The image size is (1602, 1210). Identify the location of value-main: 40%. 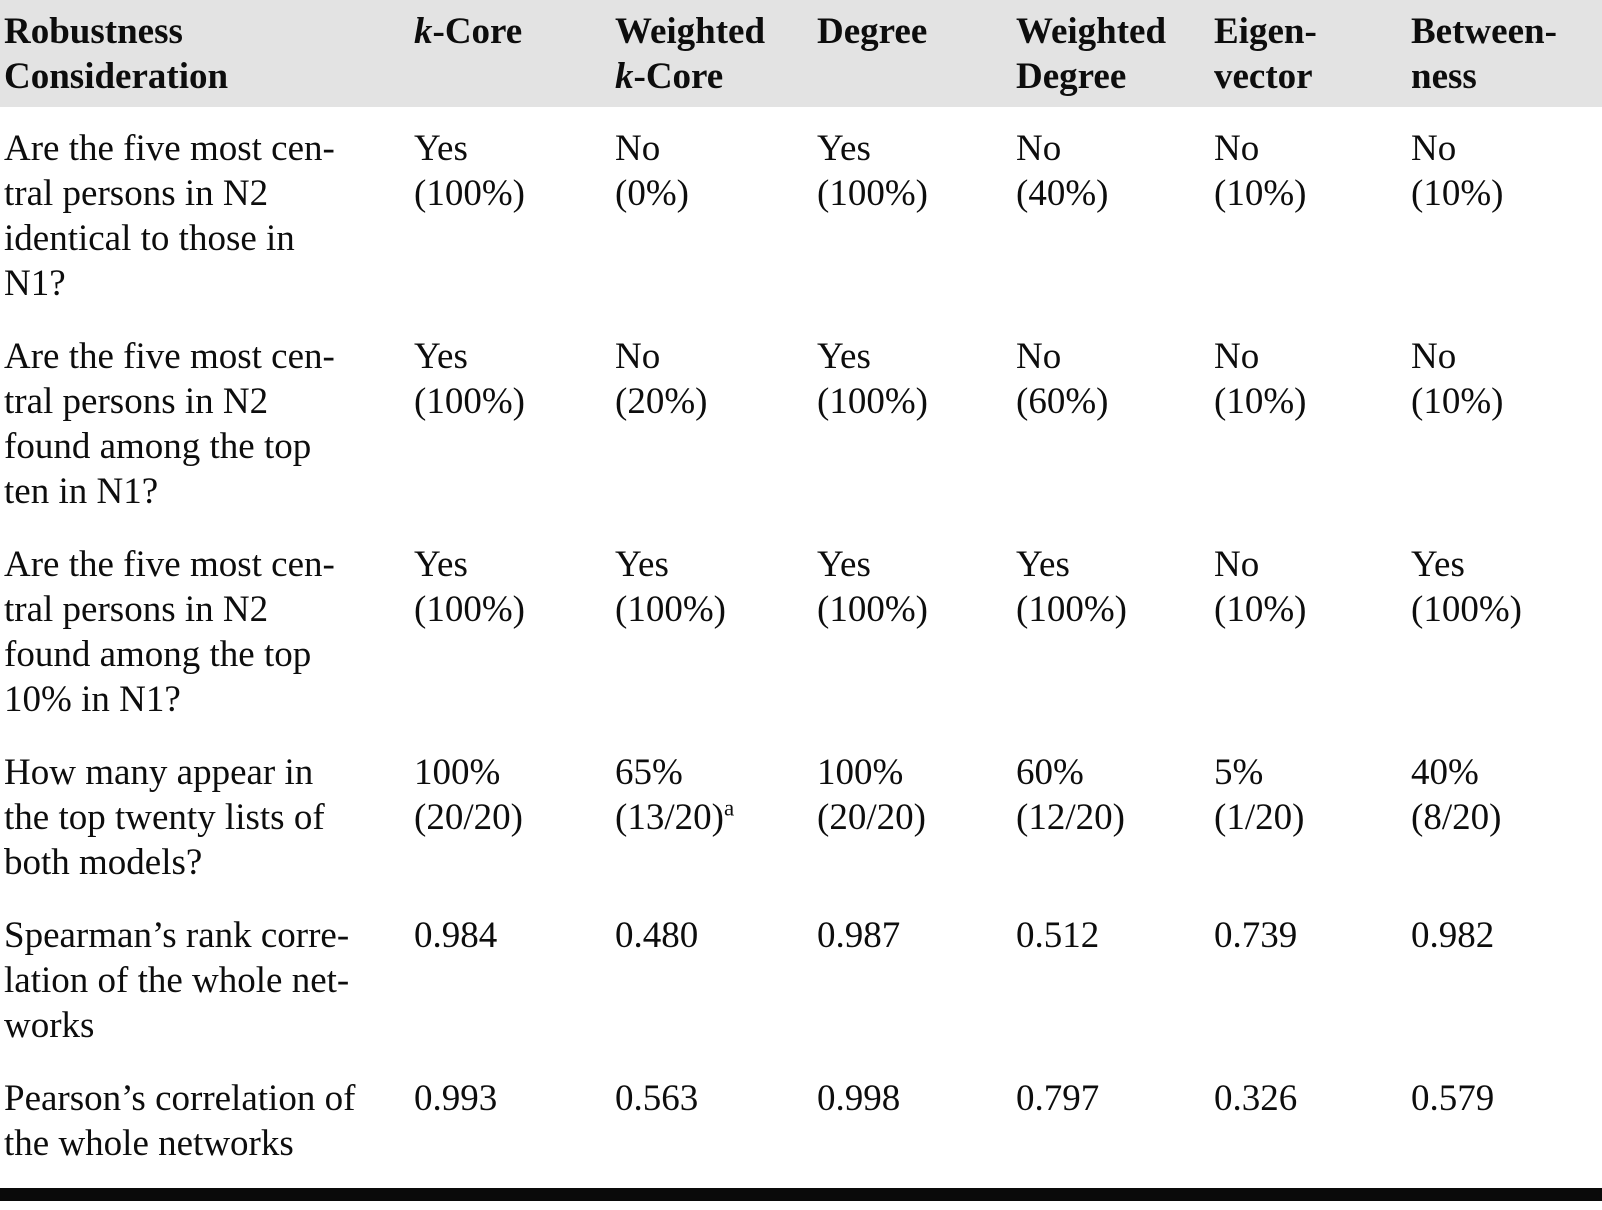
(1445, 772).